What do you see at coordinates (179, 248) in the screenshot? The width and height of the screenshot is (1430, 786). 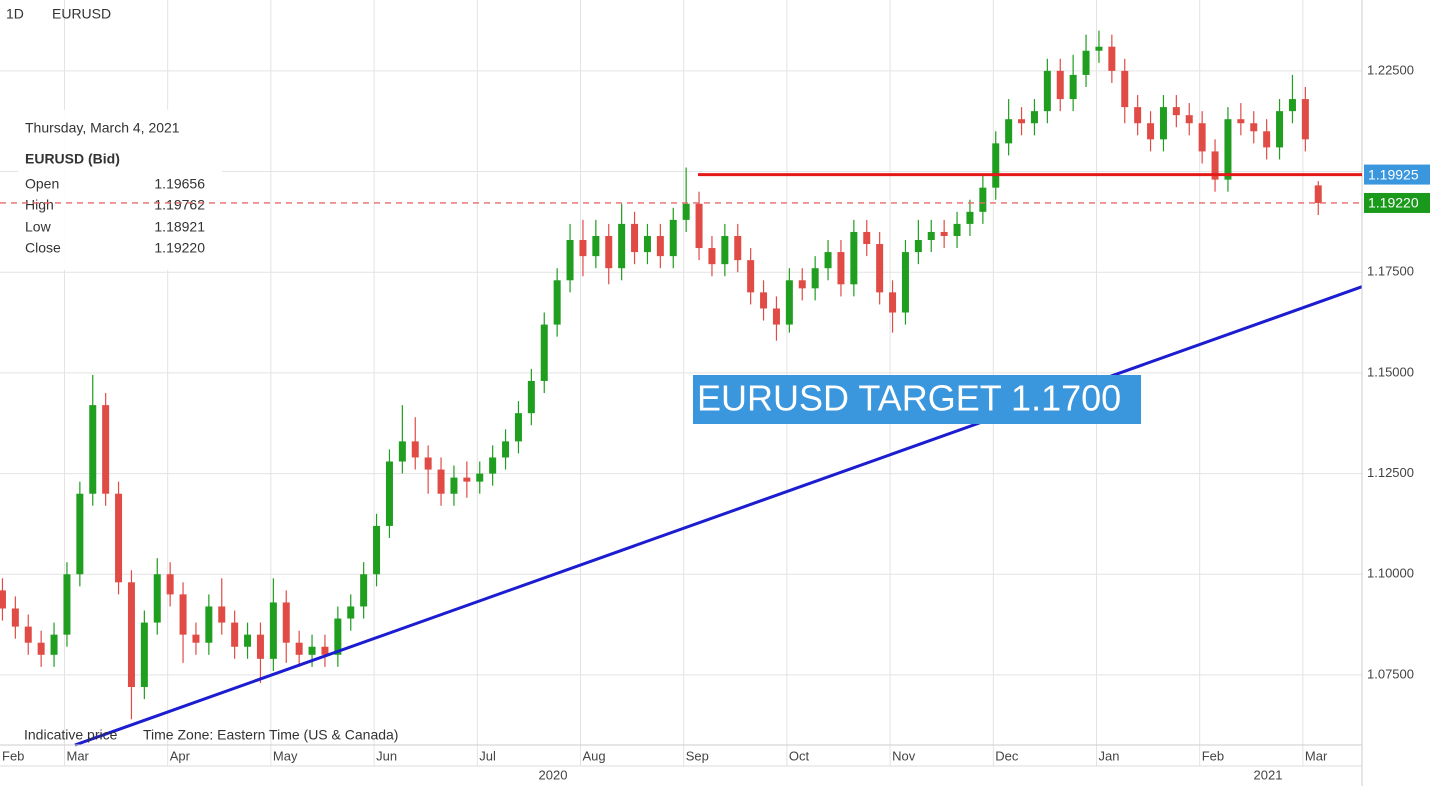 I see `info-value: 1.19220` at bounding box center [179, 248].